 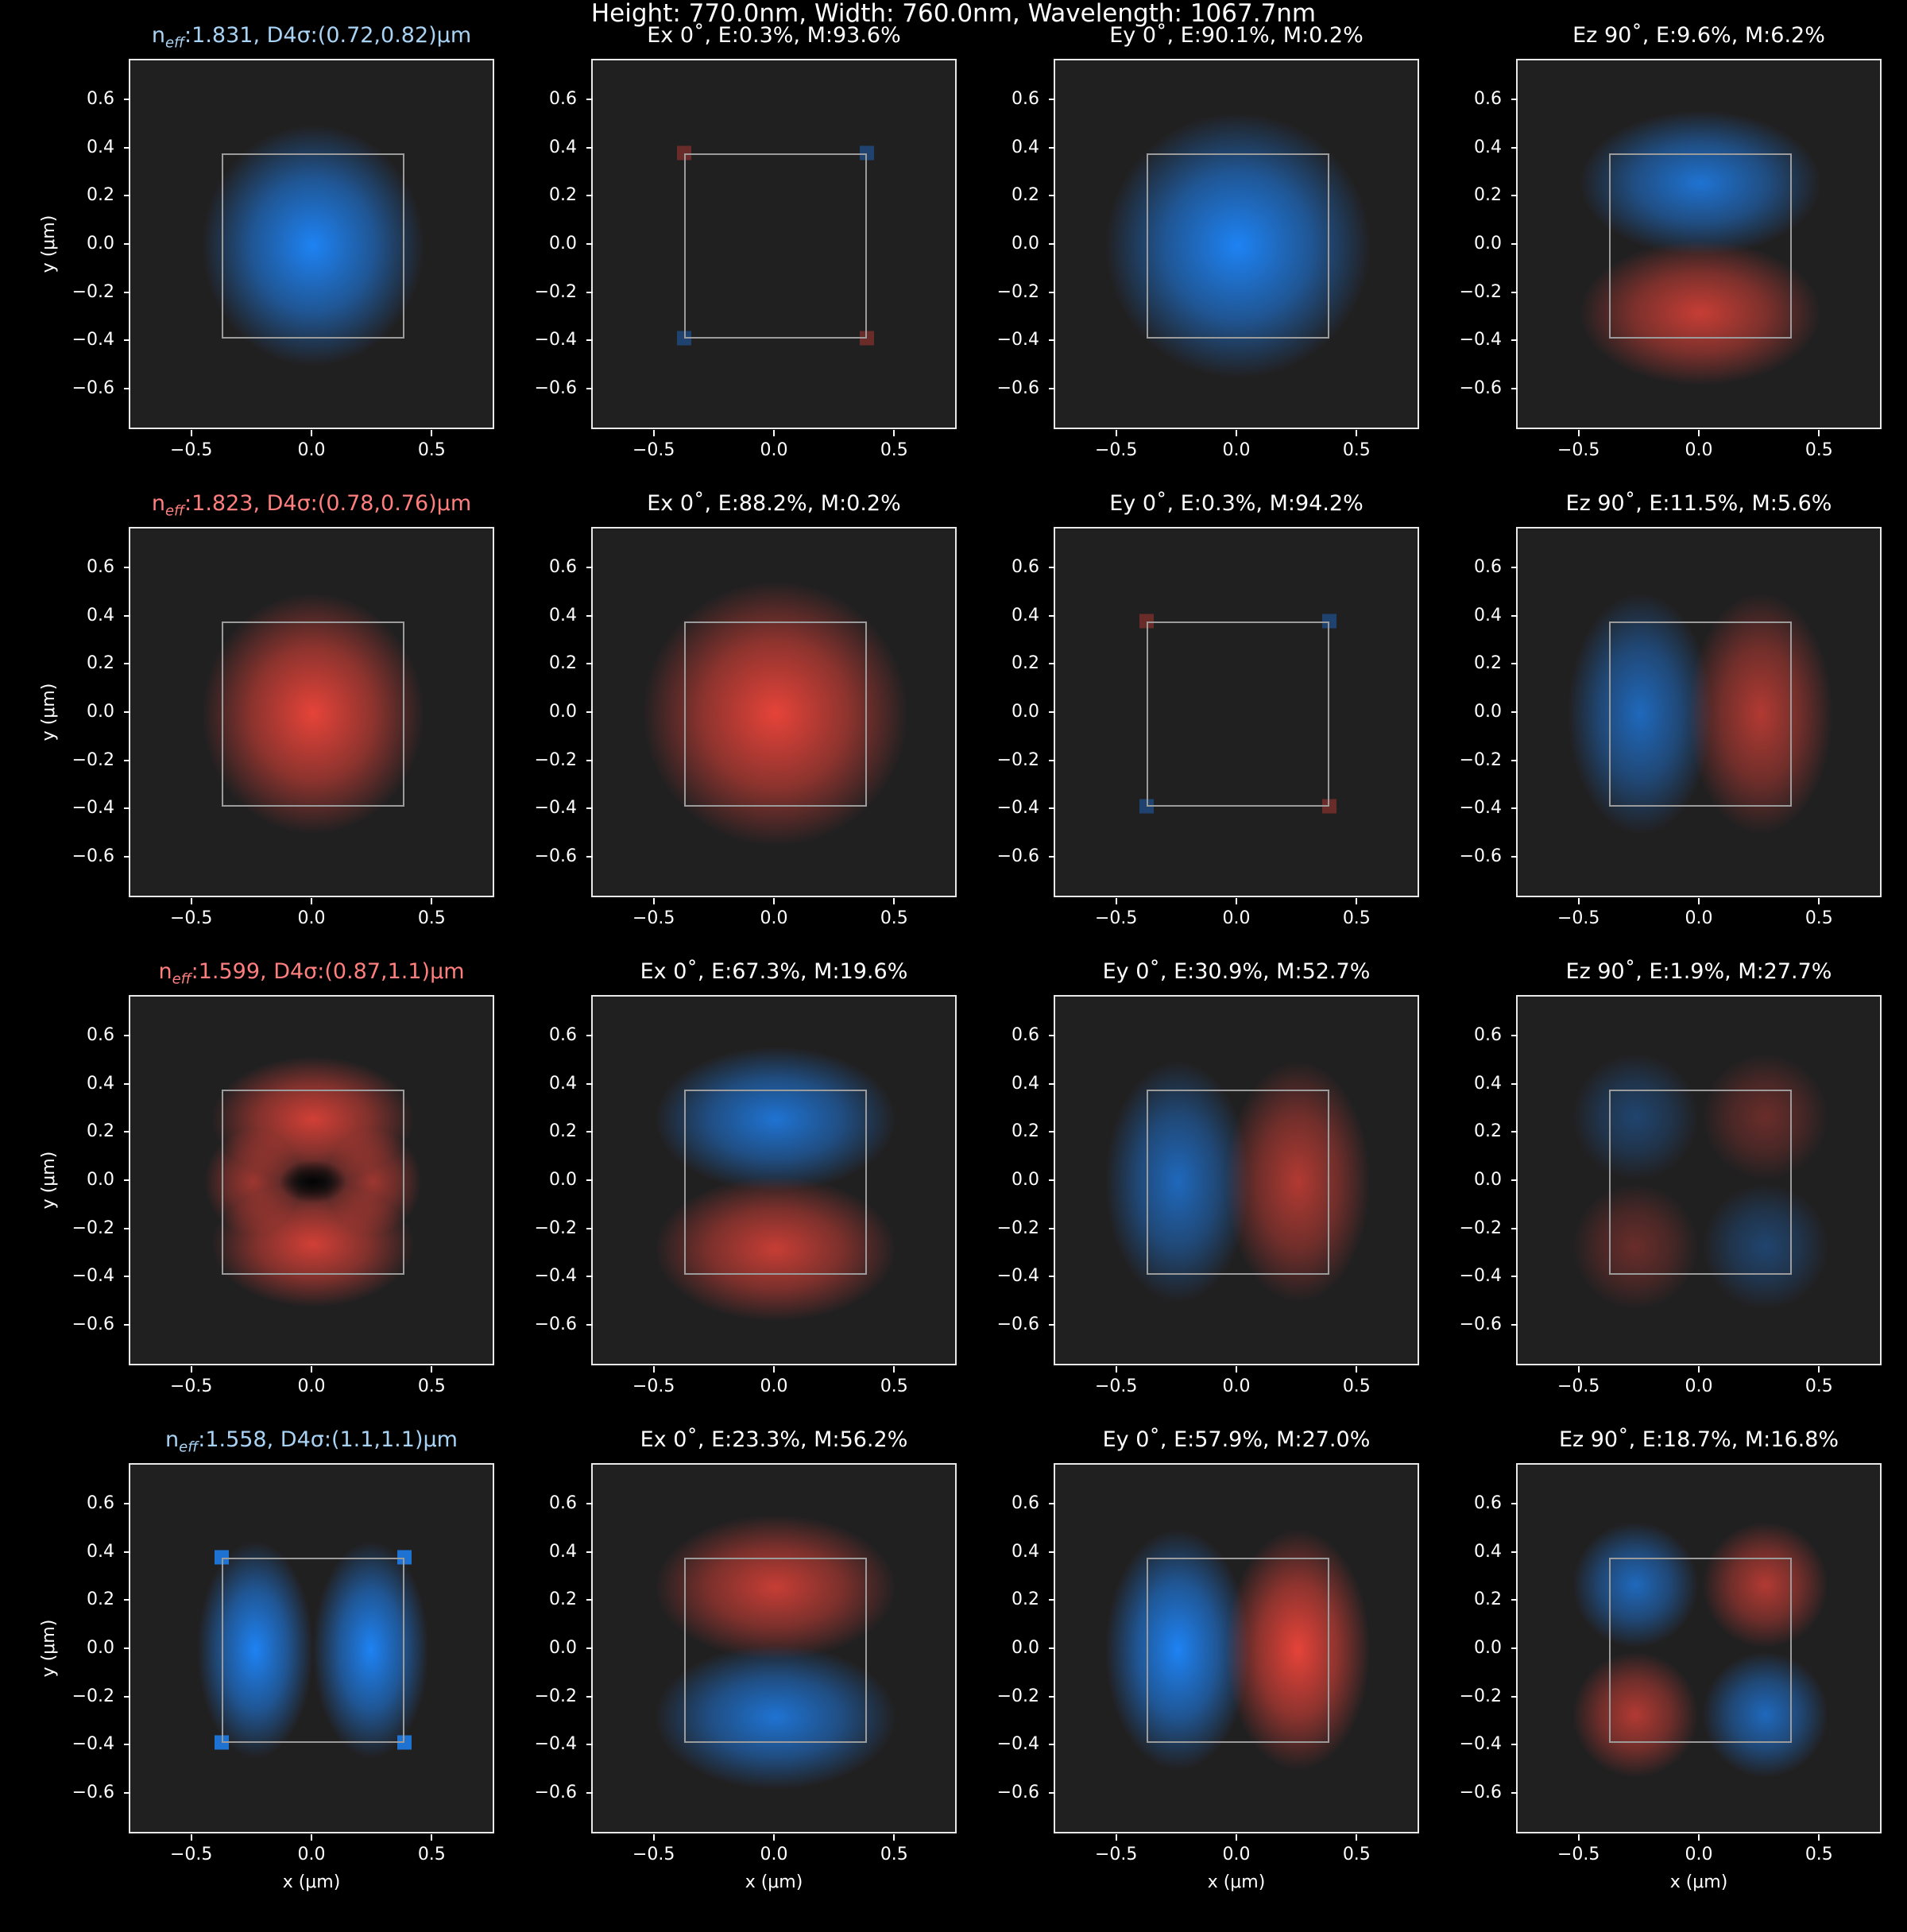 What do you see at coordinates (371, 1650) in the screenshot?
I see `field-lobe-right` at bounding box center [371, 1650].